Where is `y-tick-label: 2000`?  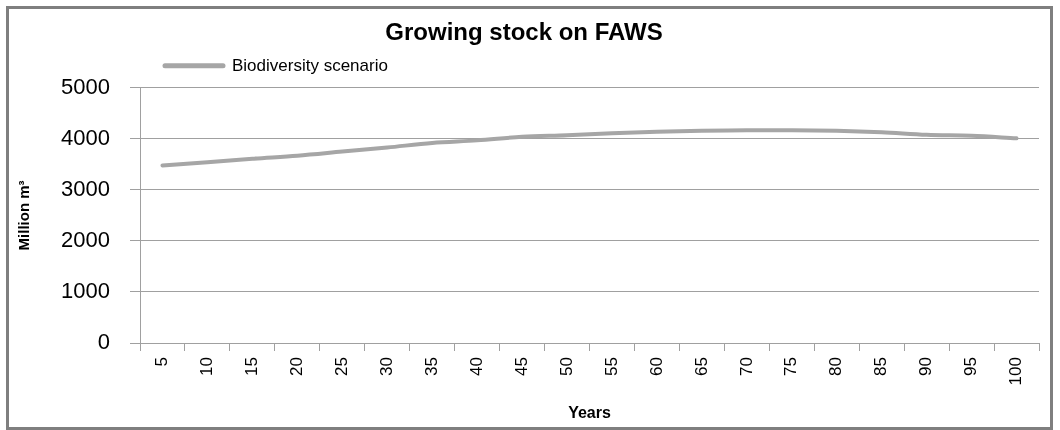 y-tick-label: 2000 is located at coordinates (85, 239).